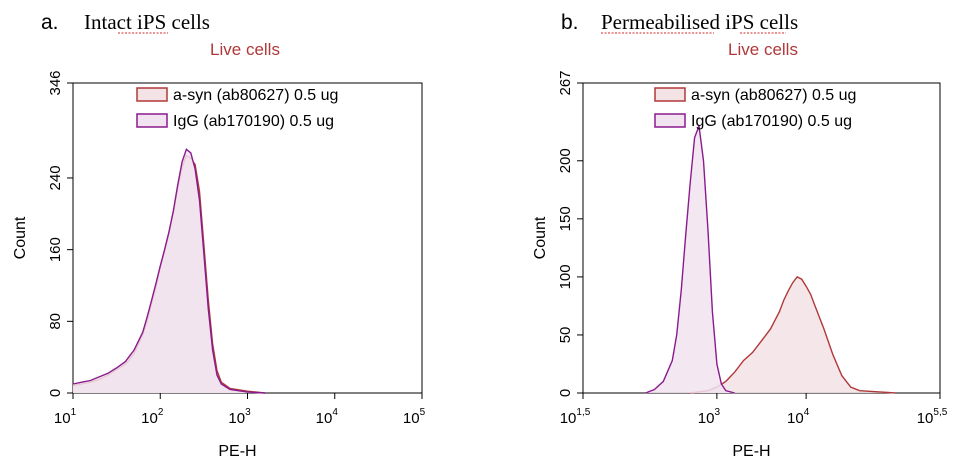 This screenshot has height=459, width=958. What do you see at coordinates (55, 177) in the screenshot?
I see `y-tick-label: 240` at bounding box center [55, 177].